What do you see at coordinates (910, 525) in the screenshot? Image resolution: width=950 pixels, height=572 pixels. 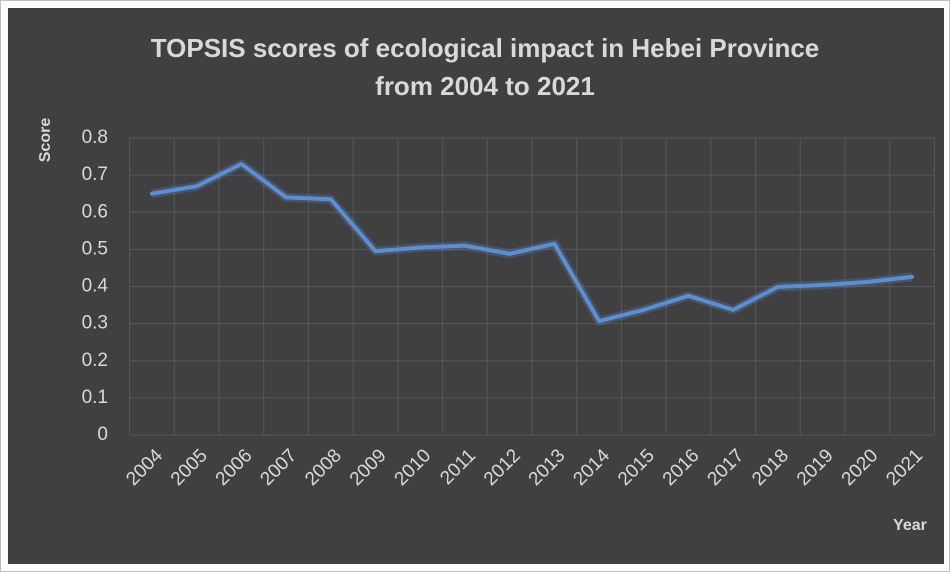 I see `x-axis-title: Year` at bounding box center [910, 525].